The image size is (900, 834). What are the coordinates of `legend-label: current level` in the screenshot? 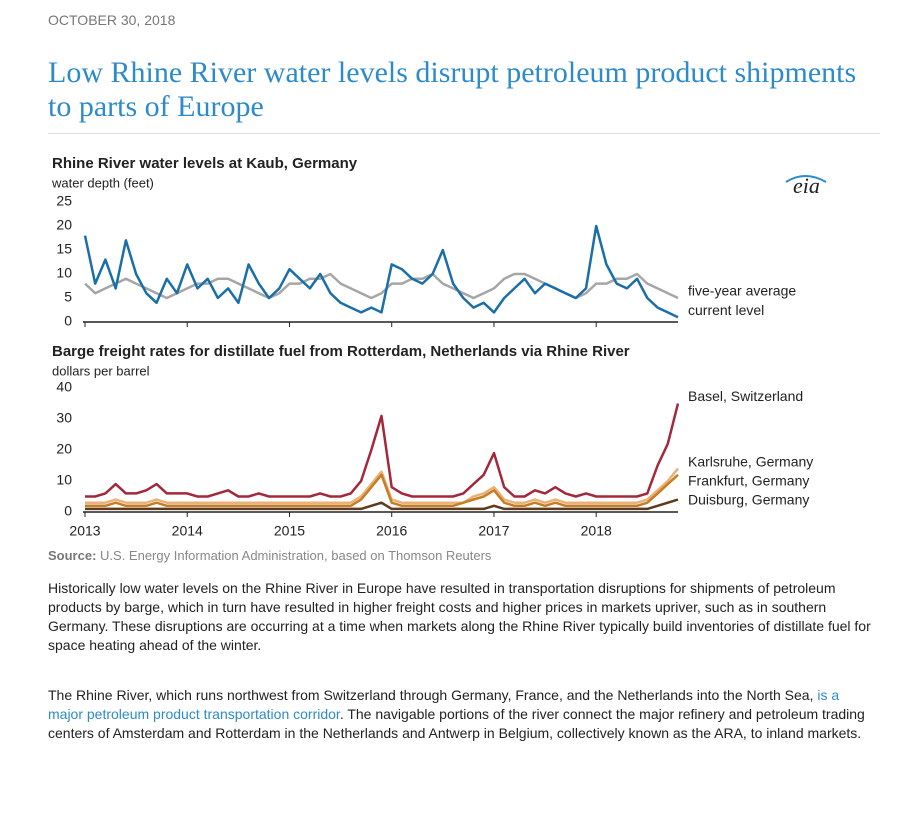 It's located at (726, 310).